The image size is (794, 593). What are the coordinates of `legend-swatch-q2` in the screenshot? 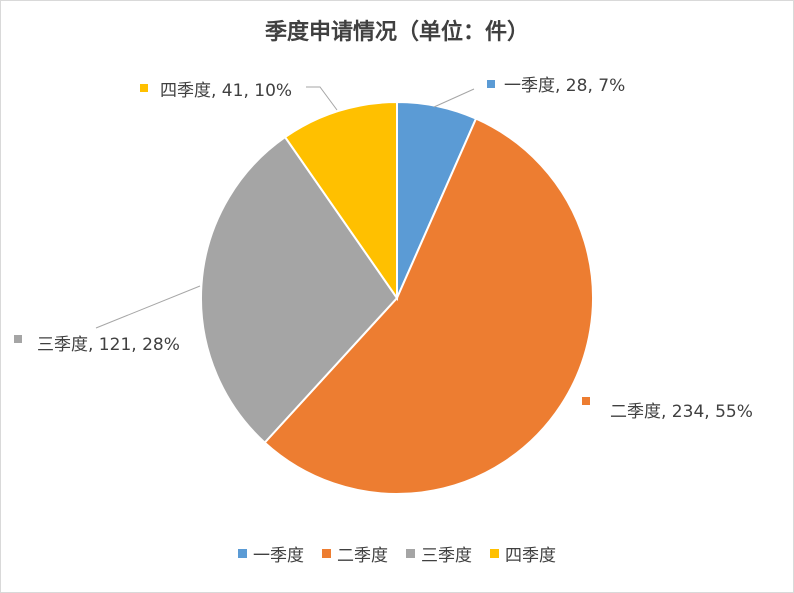 It's located at (326, 553).